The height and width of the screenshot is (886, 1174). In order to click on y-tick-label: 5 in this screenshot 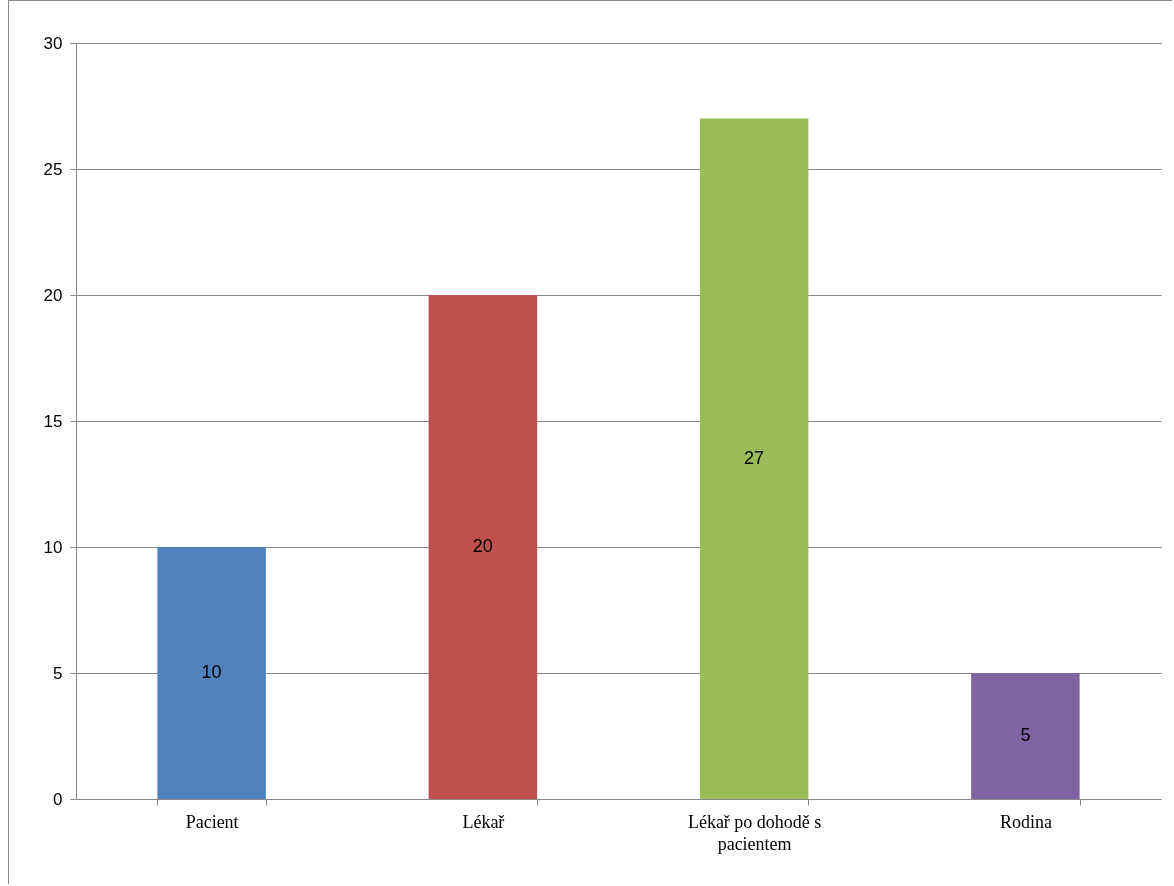, I will do `click(58, 673)`.